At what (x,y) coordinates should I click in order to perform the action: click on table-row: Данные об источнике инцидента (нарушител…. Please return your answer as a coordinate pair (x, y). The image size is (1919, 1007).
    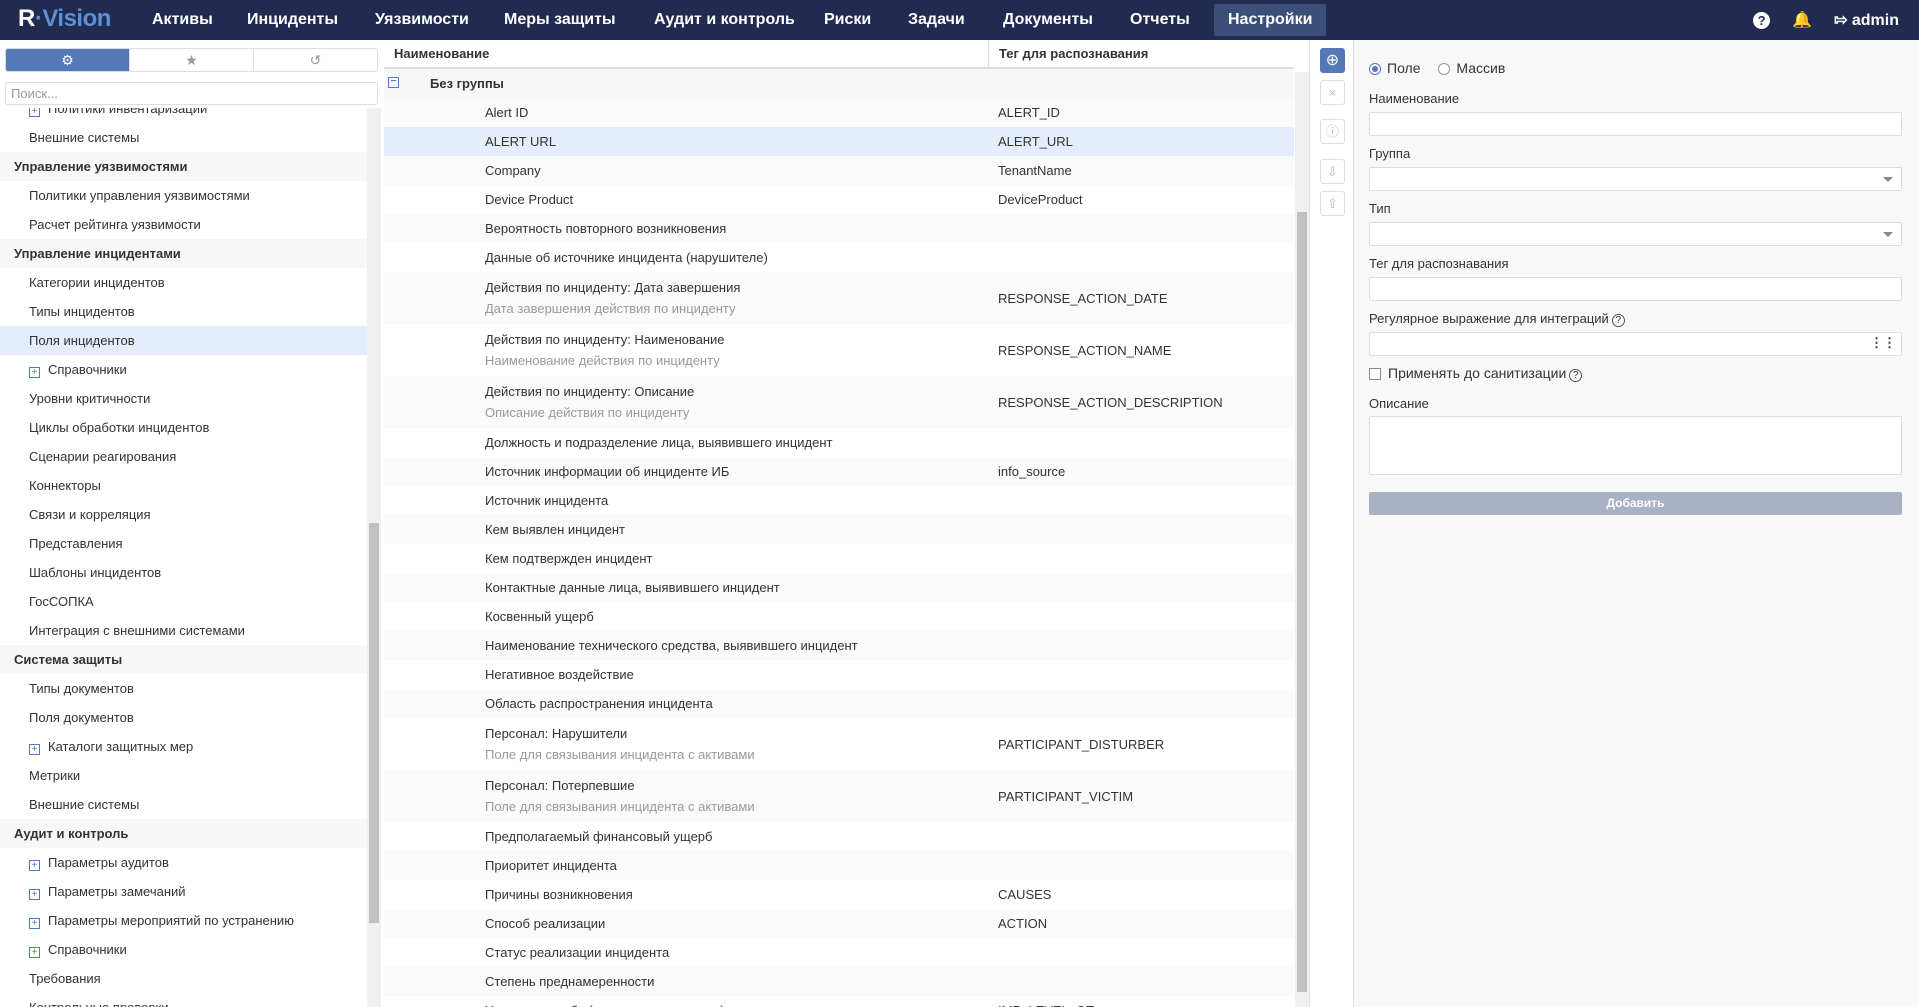
    Looking at the image, I should click on (839, 257).